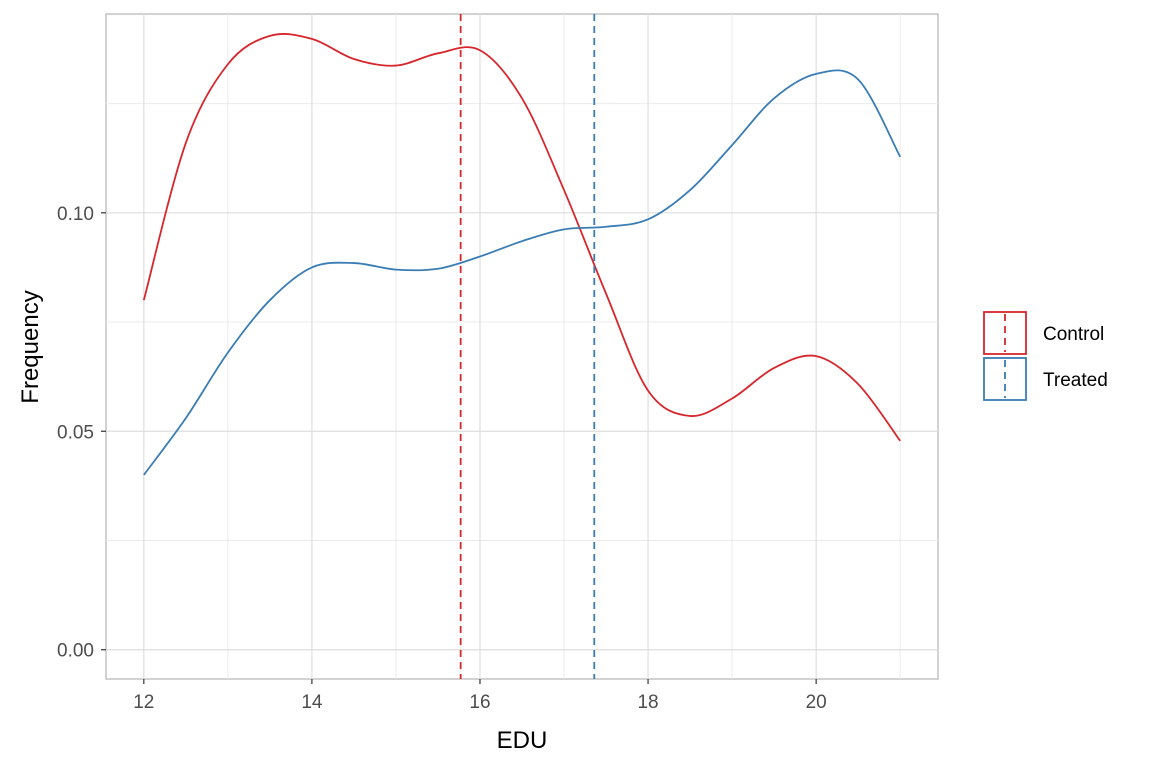  What do you see at coordinates (75, 432) in the screenshot?
I see `y-tick-label: 0.05` at bounding box center [75, 432].